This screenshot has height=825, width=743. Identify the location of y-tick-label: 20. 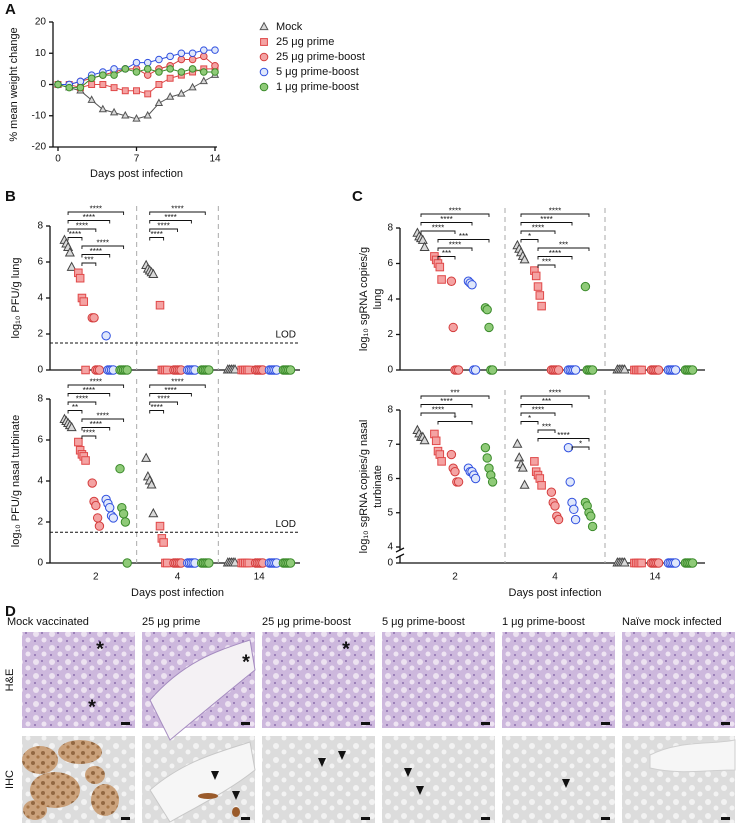
(41, 22).